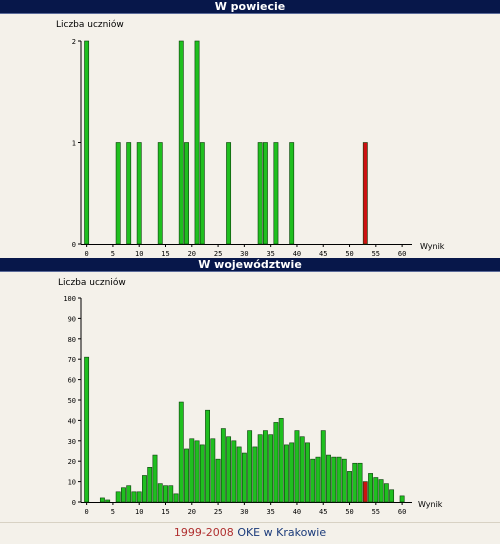 The image size is (500, 544). I want to click on footer: 1999-2008 OKE w Krakowie, so click(250, 533).